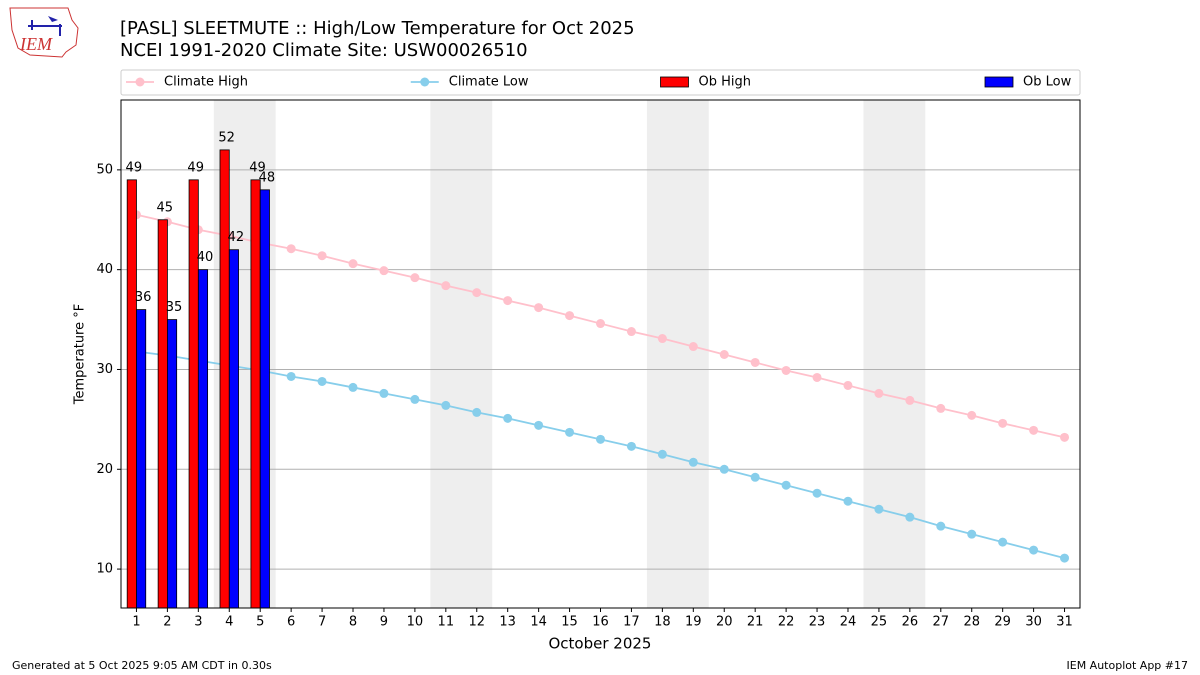 The width and height of the screenshot is (1200, 675). Describe the element at coordinates (140, 82) in the screenshot. I see `legend-marker` at that location.